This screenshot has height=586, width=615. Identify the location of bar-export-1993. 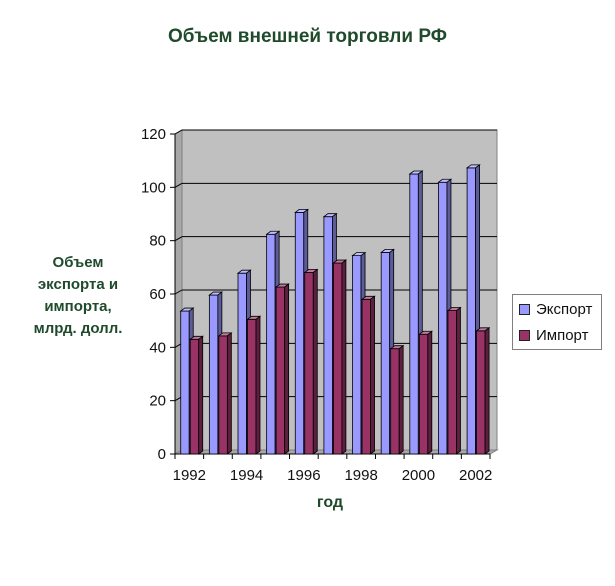
(213, 374).